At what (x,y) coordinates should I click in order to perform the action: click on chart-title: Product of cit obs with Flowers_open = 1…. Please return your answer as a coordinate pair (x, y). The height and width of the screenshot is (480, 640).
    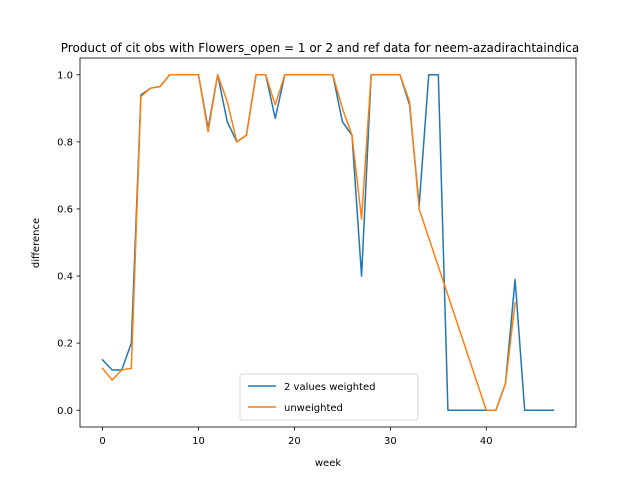
    Looking at the image, I should click on (320, 48).